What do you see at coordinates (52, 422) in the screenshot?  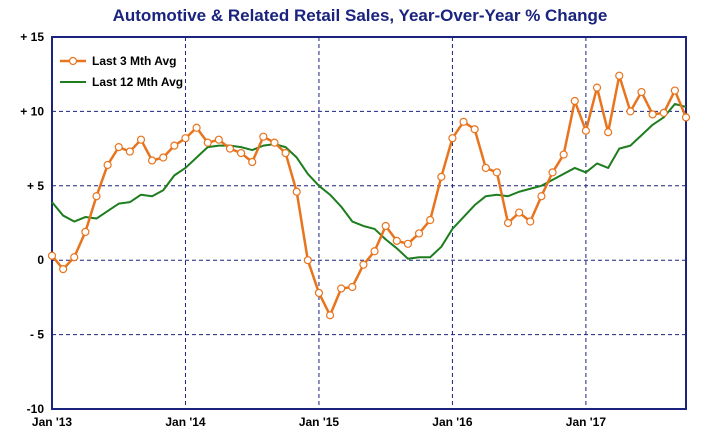 I see `x-tick-label: Jan '13` at bounding box center [52, 422].